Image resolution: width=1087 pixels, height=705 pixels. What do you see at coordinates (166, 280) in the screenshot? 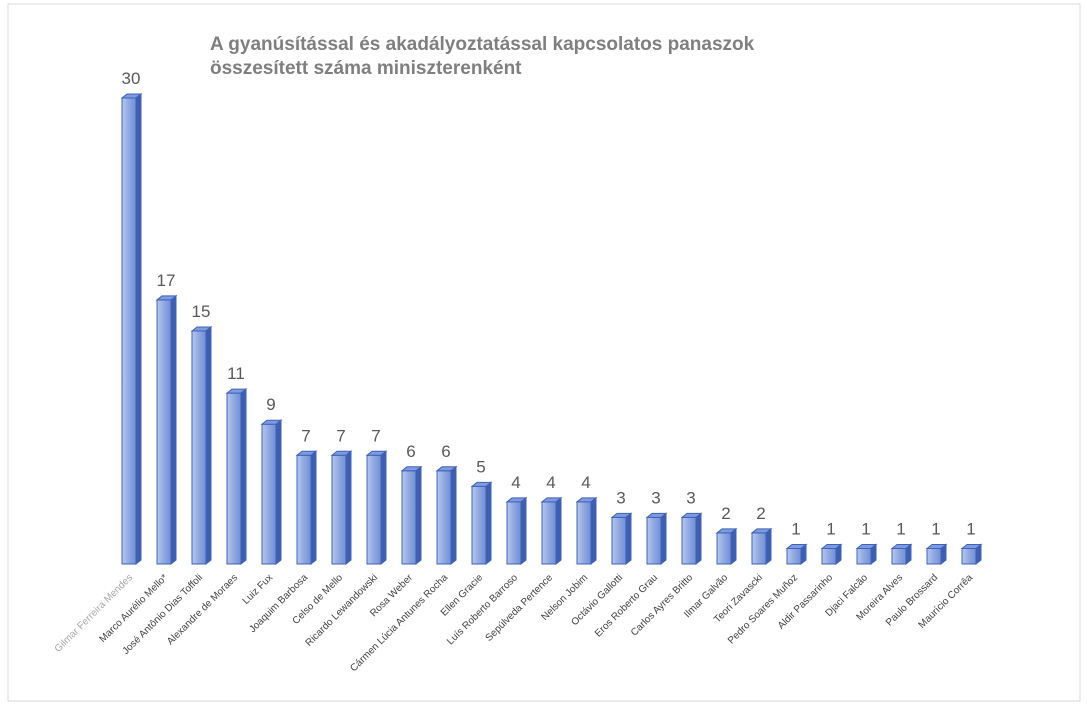
I see `data-label: 17` at bounding box center [166, 280].